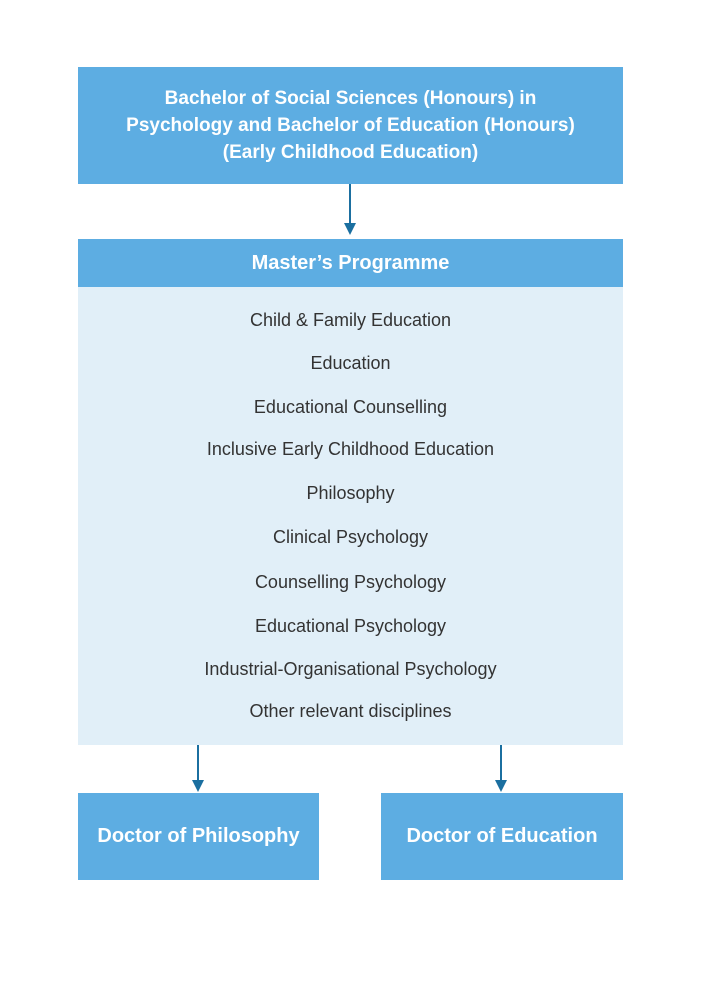 This screenshot has height=1004, width=709. I want to click on list-item: Child & Family Education, so click(350, 320).